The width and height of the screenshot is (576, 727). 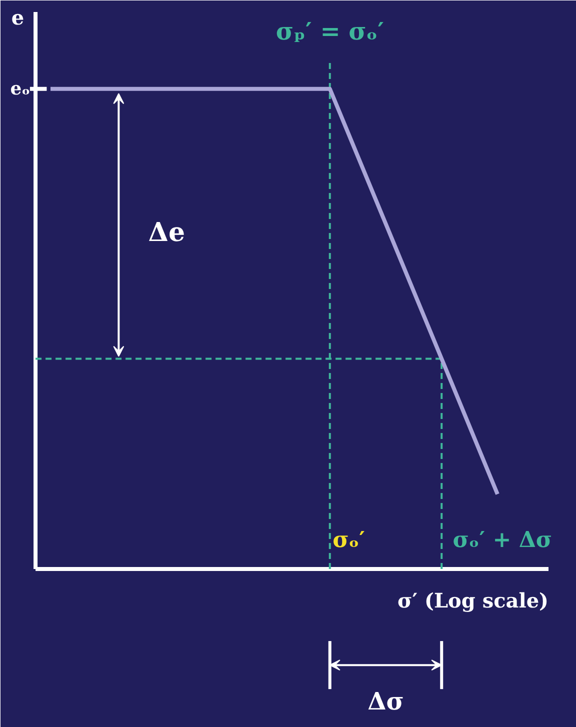 What do you see at coordinates (20, 89) in the screenshot?
I see `text: eₒ` at bounding box center [20, 89].